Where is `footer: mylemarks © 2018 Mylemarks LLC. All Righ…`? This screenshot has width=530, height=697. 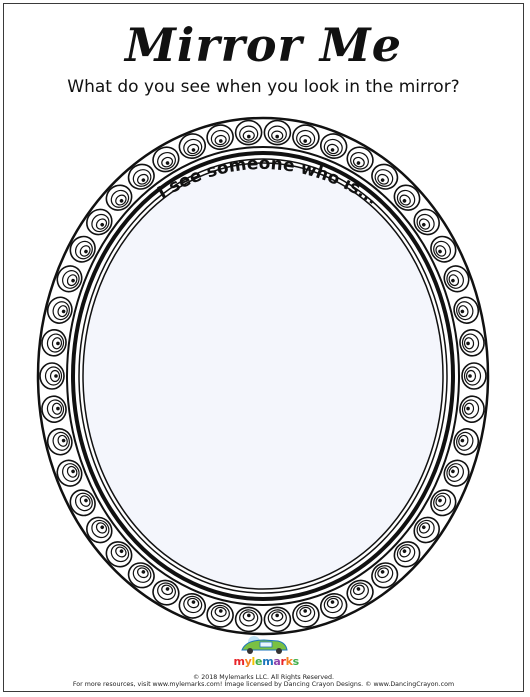 footer: mylemarks © 2018 Mylemarks LLC. All Righ… is located at coordinates (263, 661).